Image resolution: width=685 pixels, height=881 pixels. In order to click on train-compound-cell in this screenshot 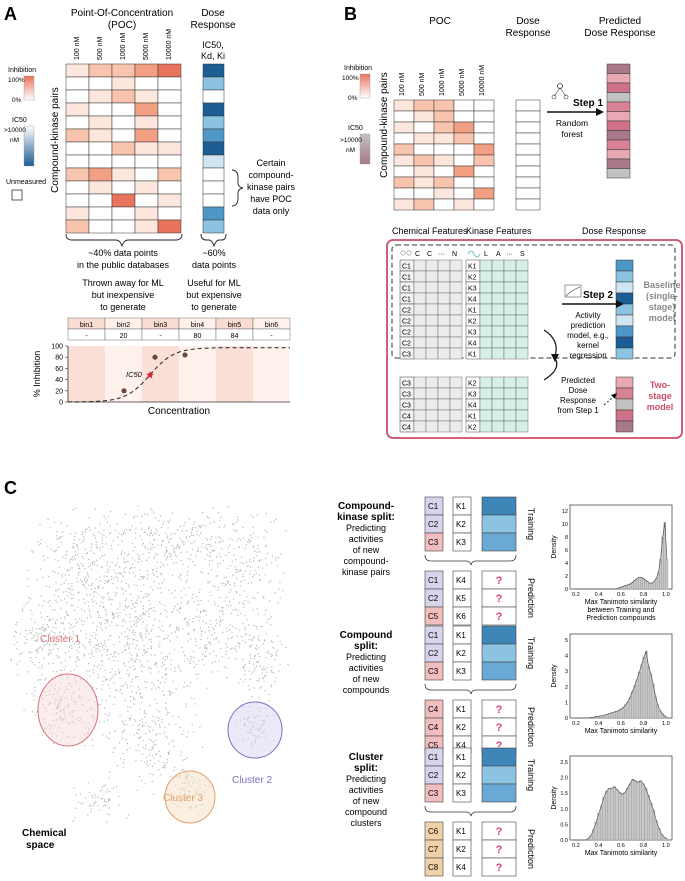, I will do `click(434, 793)`.